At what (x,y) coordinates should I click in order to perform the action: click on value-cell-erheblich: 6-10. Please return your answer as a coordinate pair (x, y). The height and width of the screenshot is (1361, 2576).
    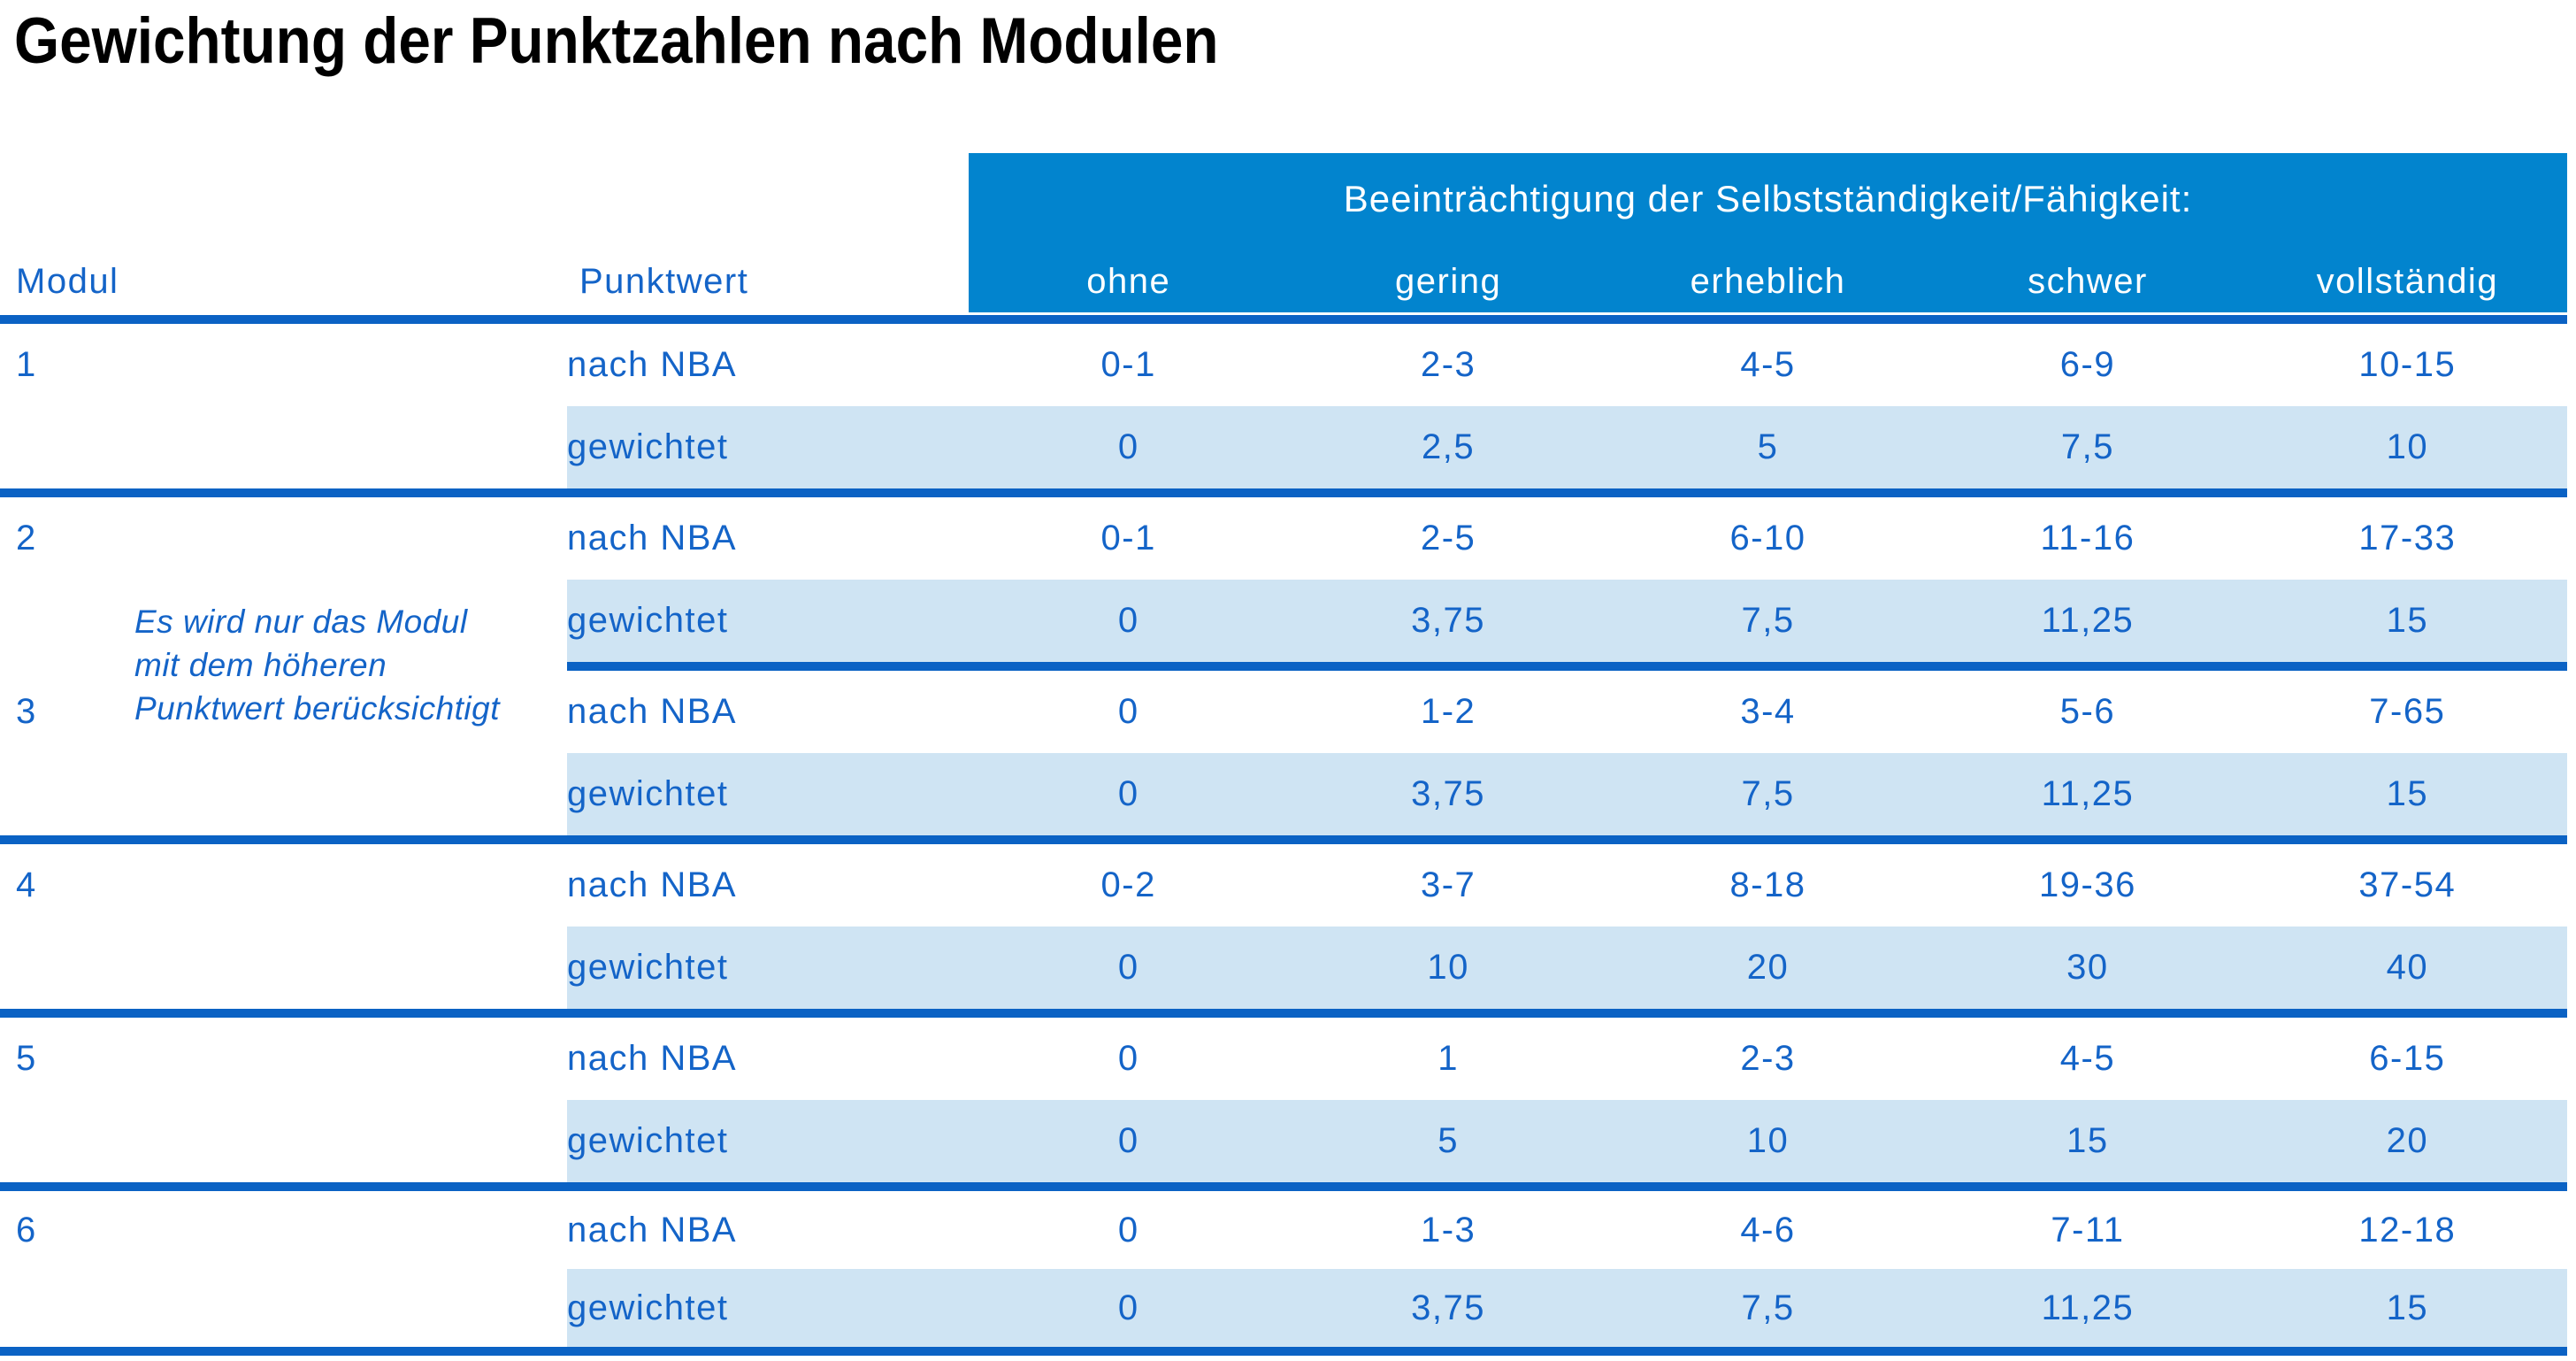
    Looking at the image, I should click on (1767, 538).